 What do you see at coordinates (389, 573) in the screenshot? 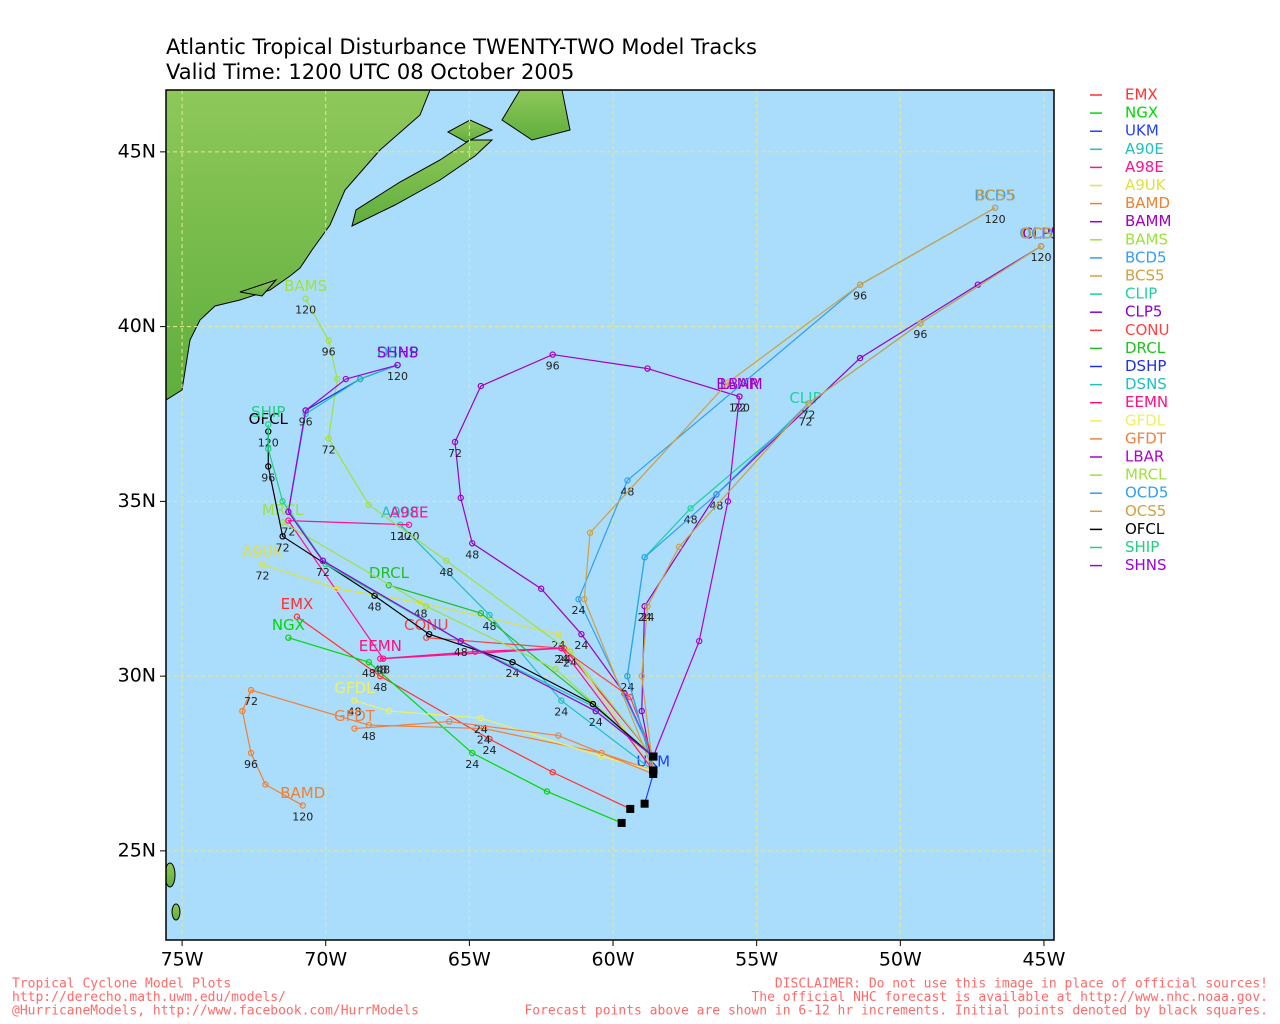
I see `track-label: DRCL` at bounding box center [389, 573].